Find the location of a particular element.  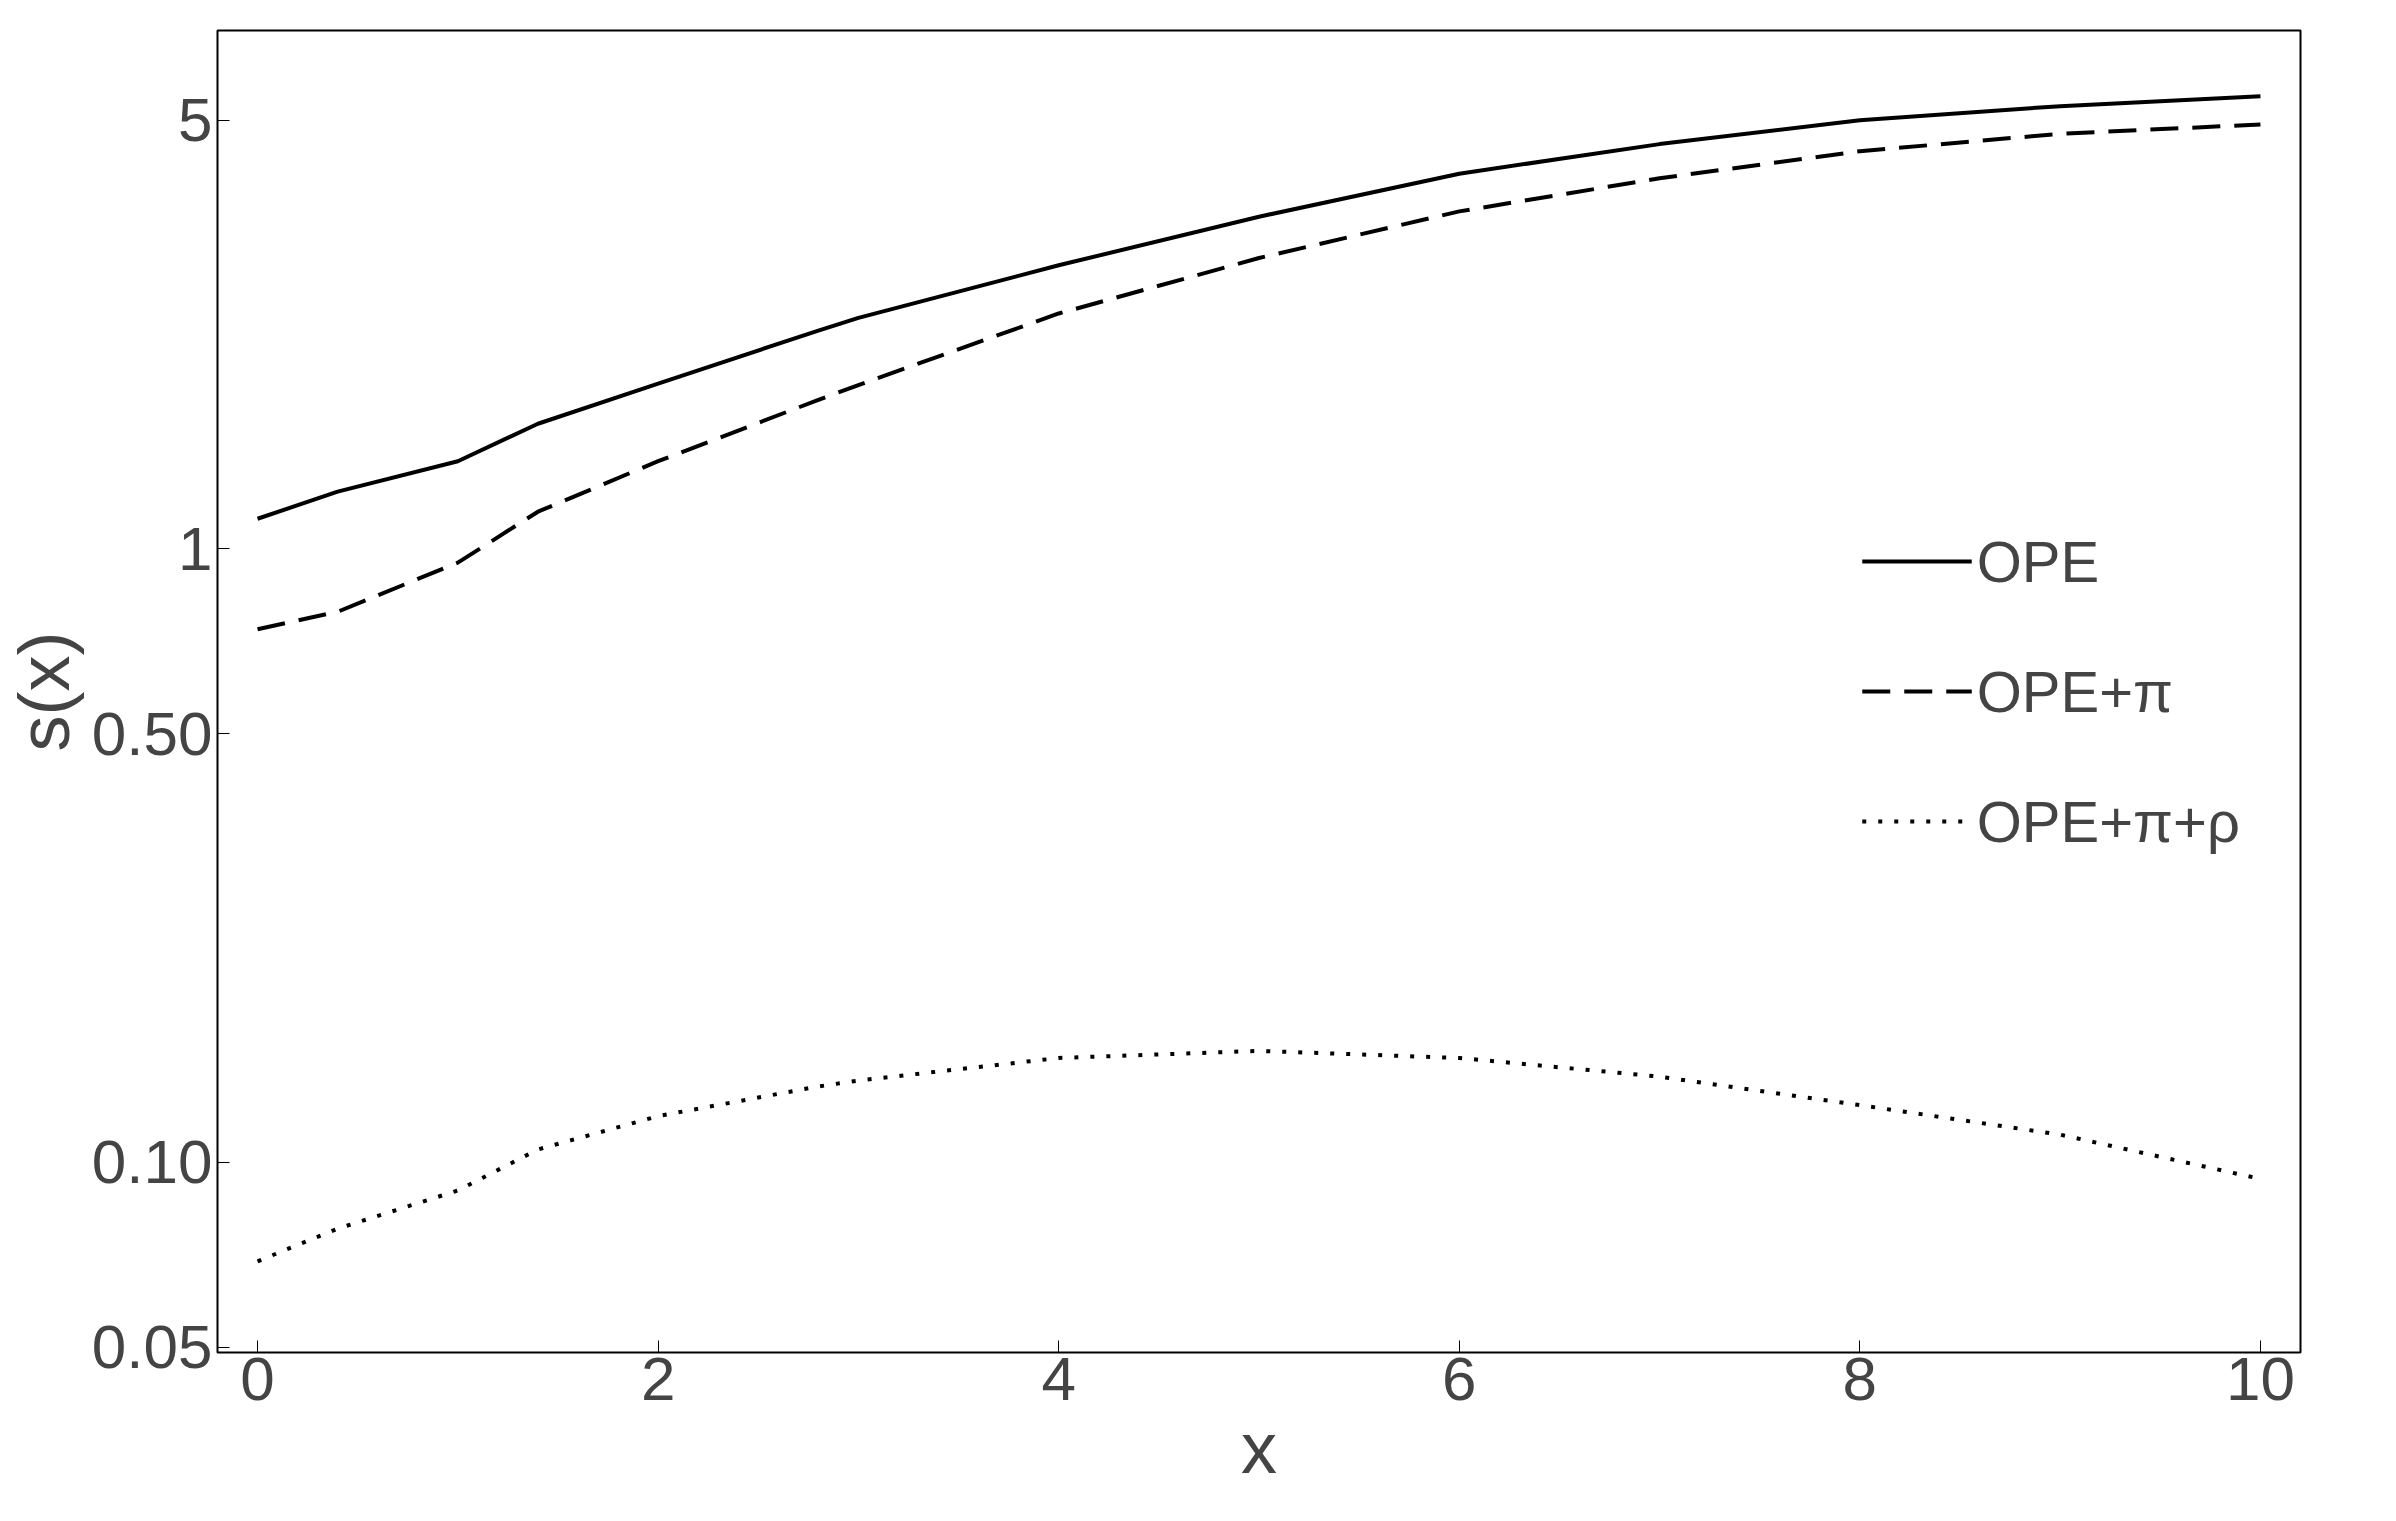

x-tick-label: 4 is located at coordinates (1058, 1378).